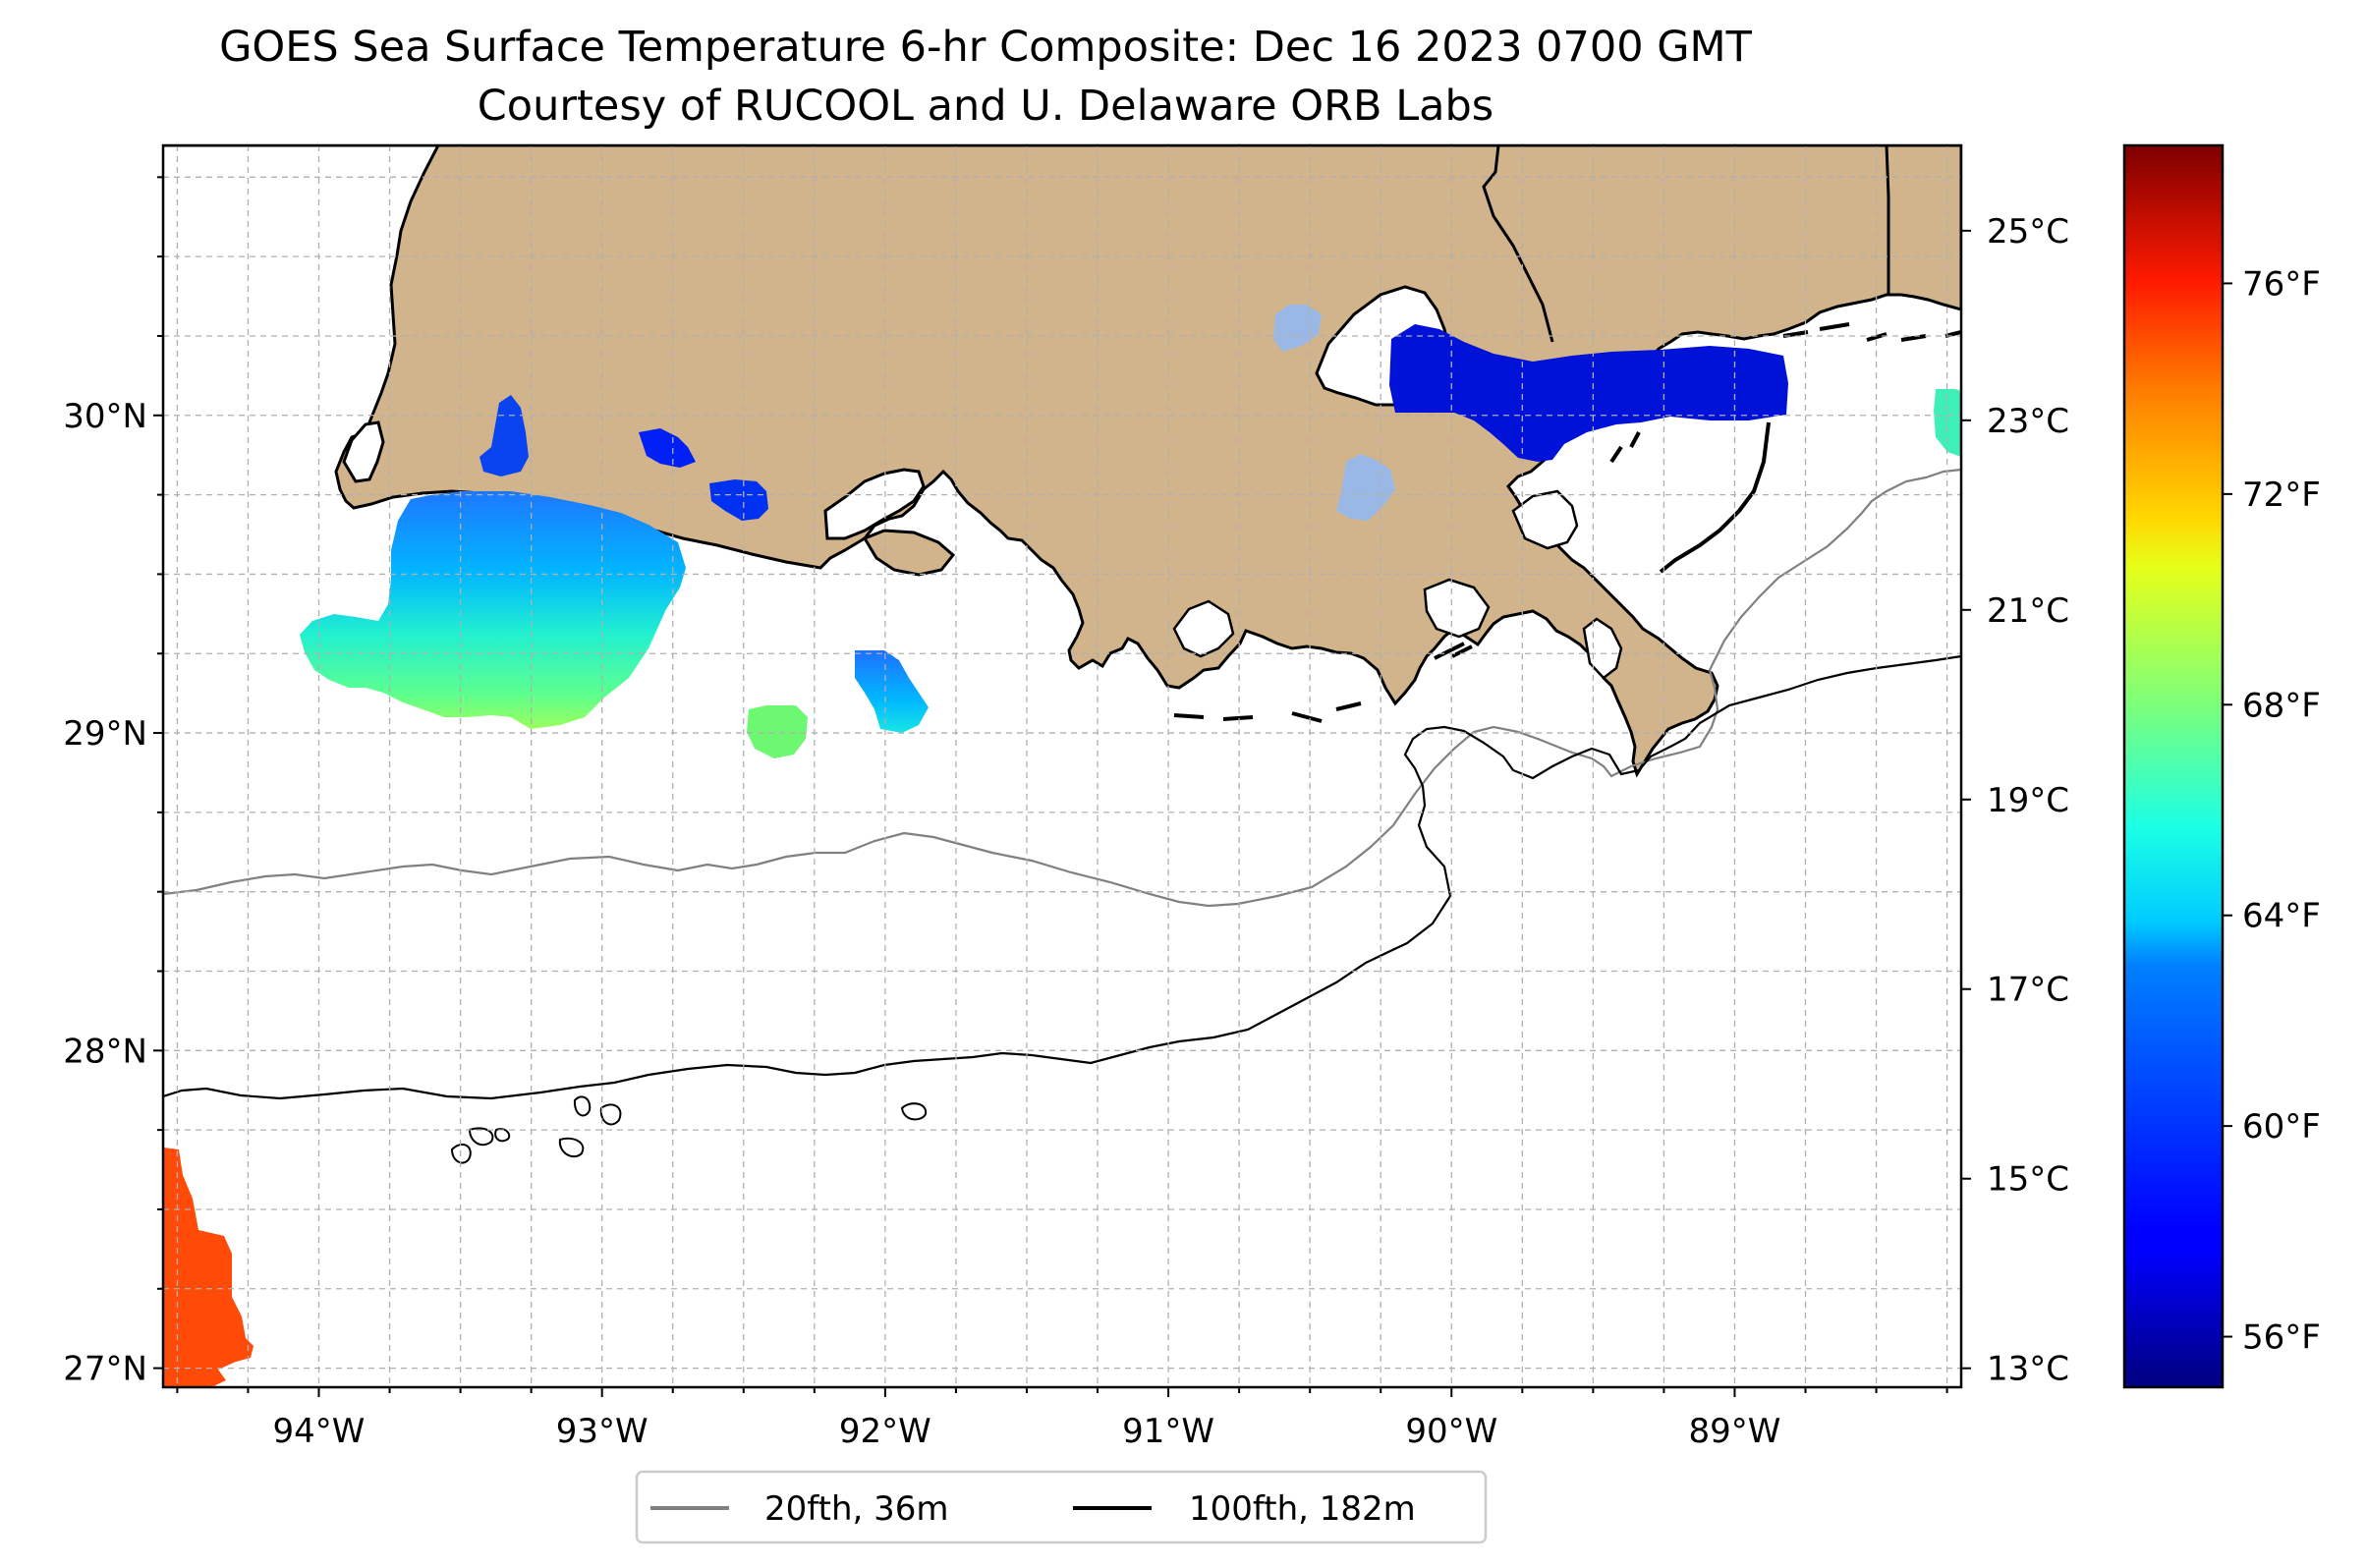 Image resolution: width=2367 pixels, height=1568 pixels. I want to click on legend: 20fth, 36m 100fth, 182m, so click(1062, 1507).